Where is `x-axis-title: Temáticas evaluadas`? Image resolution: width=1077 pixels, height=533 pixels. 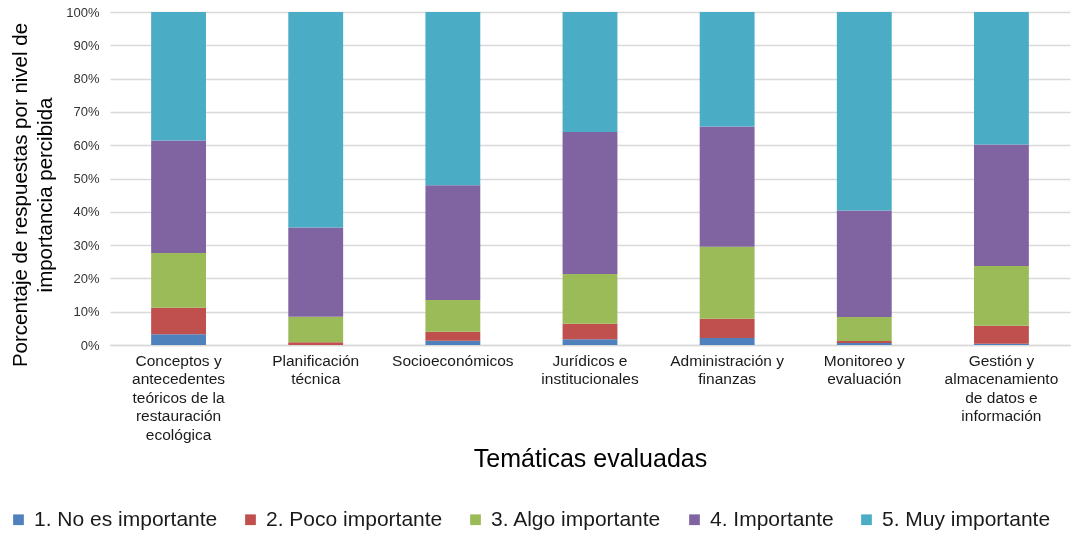
x-axis-title: Temáticas evaluadas is located at coordinates (590, 458).